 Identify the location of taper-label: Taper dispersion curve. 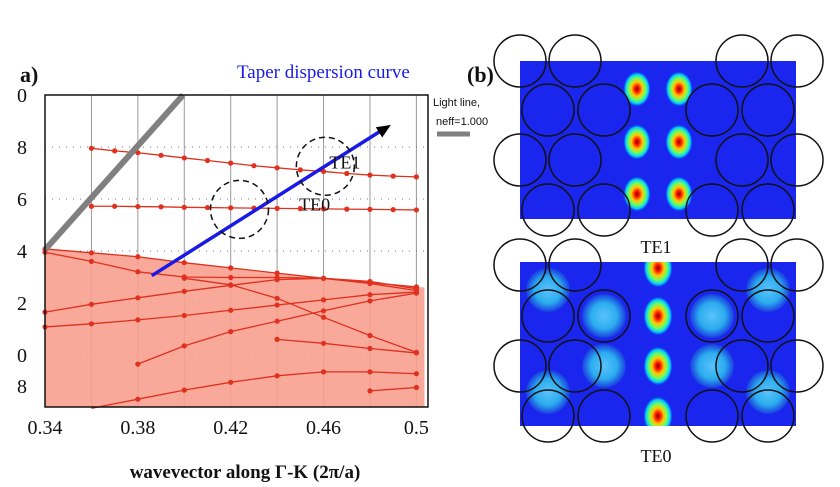
(323, 72).